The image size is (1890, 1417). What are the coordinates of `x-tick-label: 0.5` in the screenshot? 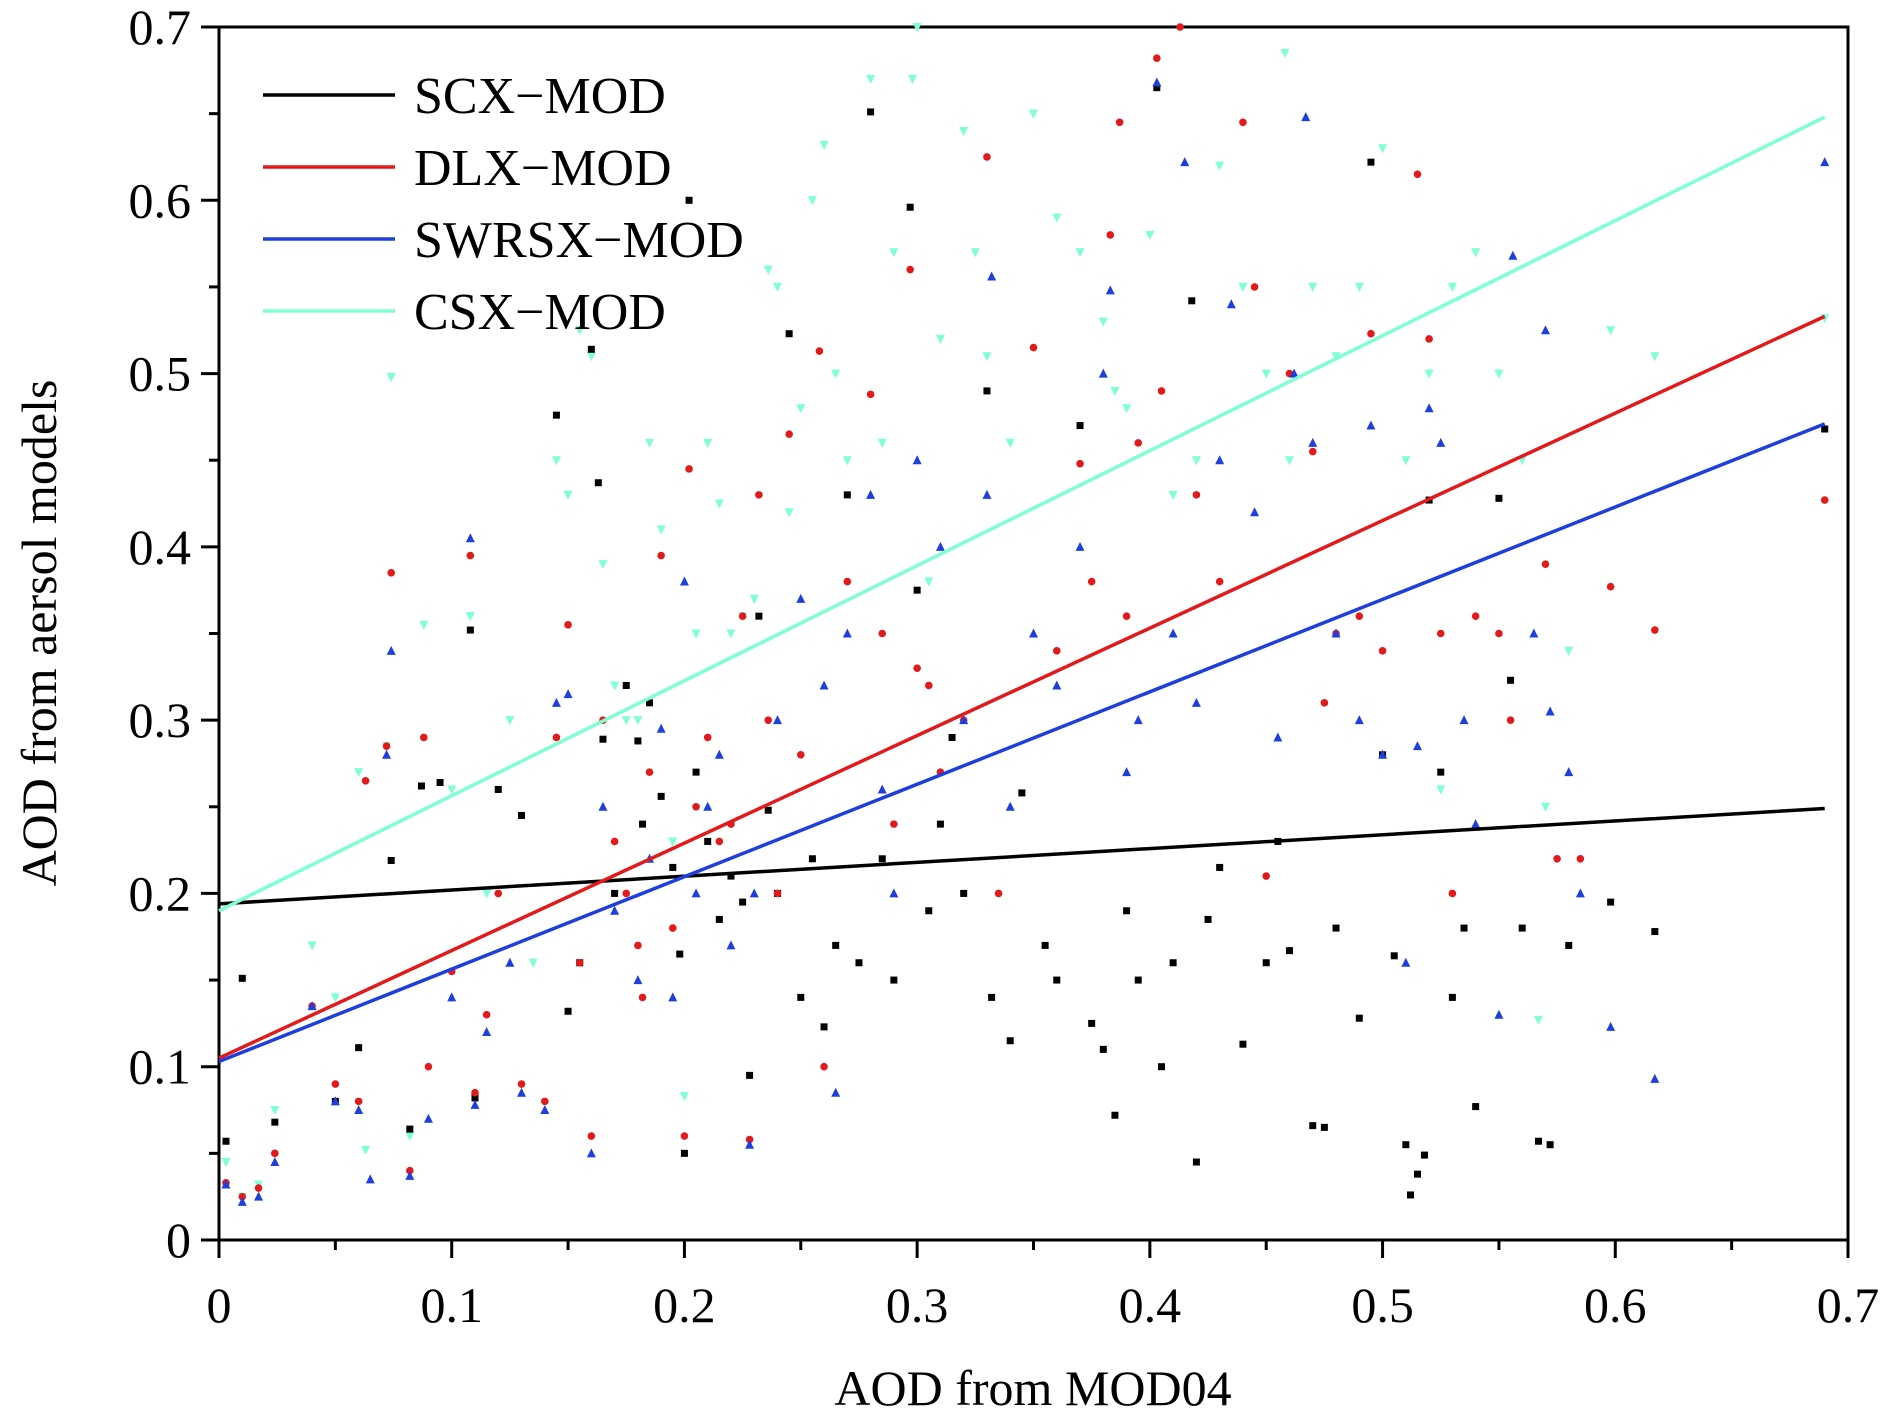 It's located at (1382, 1305).